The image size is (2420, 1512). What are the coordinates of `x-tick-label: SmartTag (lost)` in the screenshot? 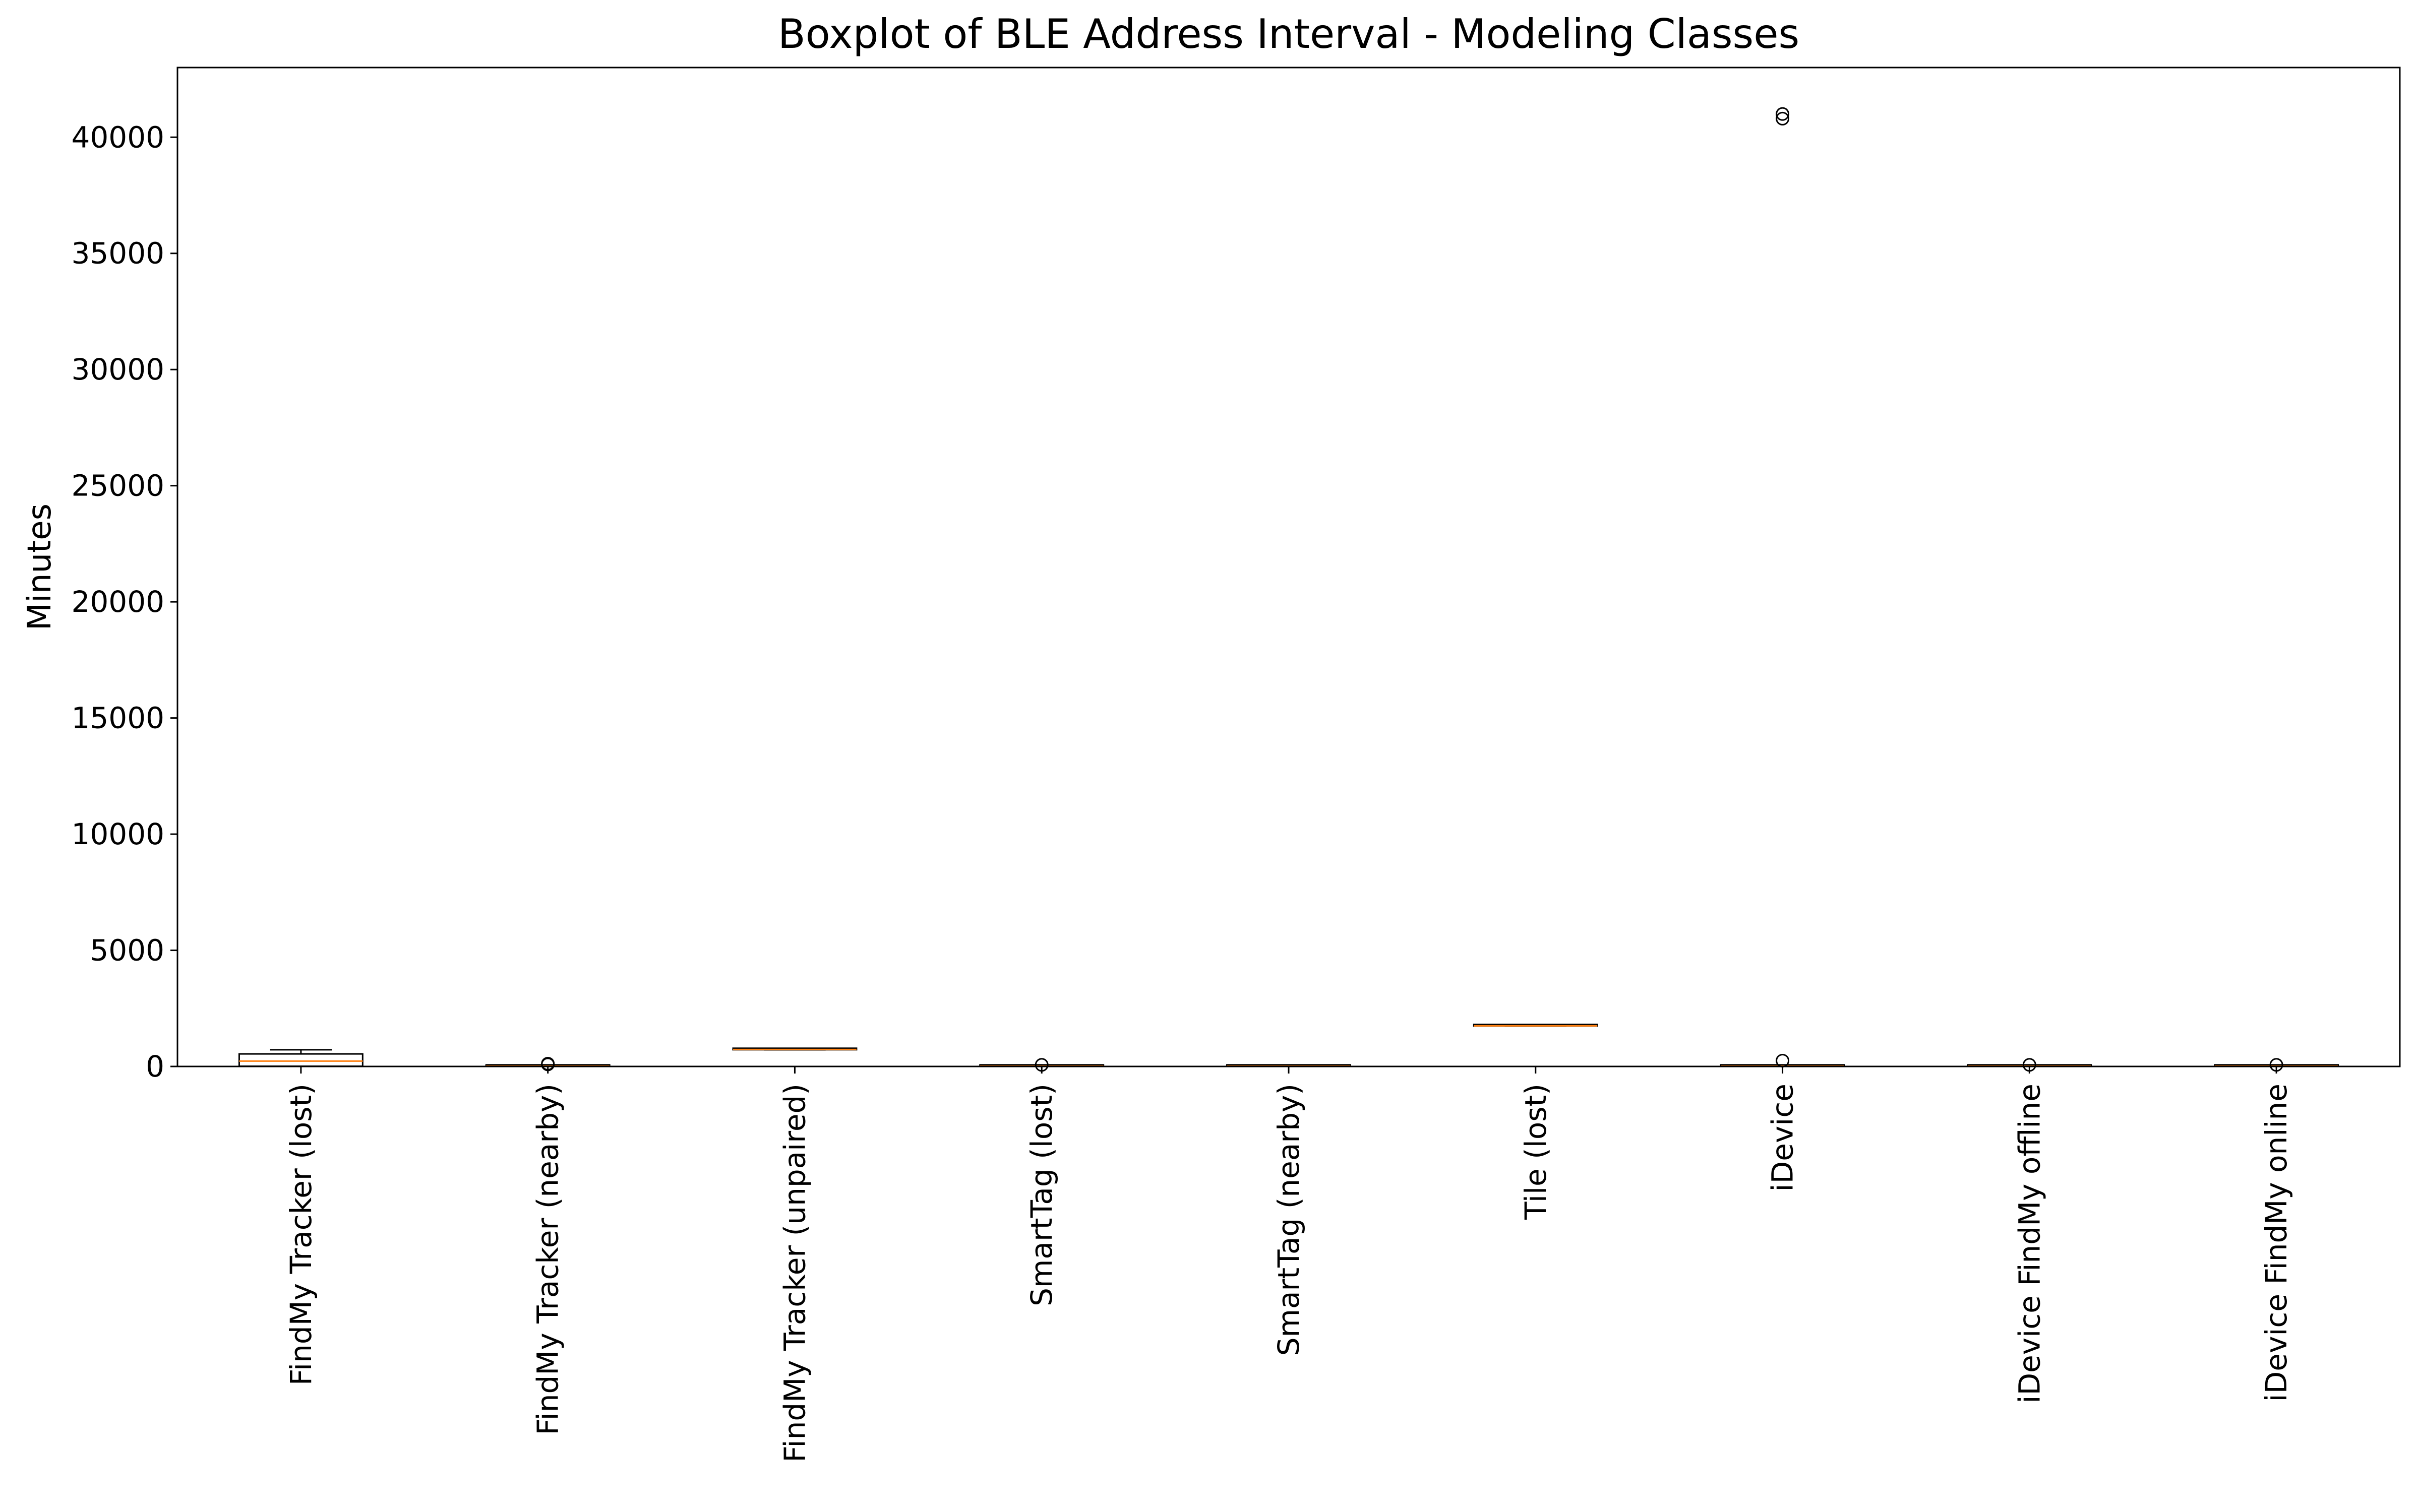 It's located at (1041, 1195).